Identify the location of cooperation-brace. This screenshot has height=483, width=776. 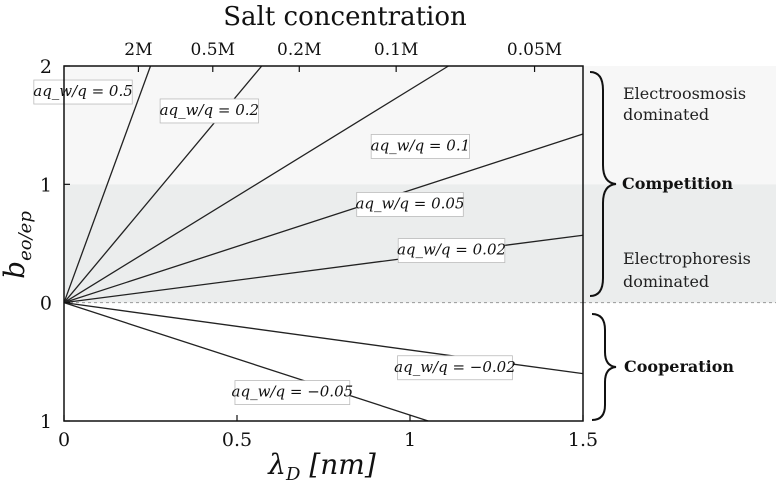
(604, 367).